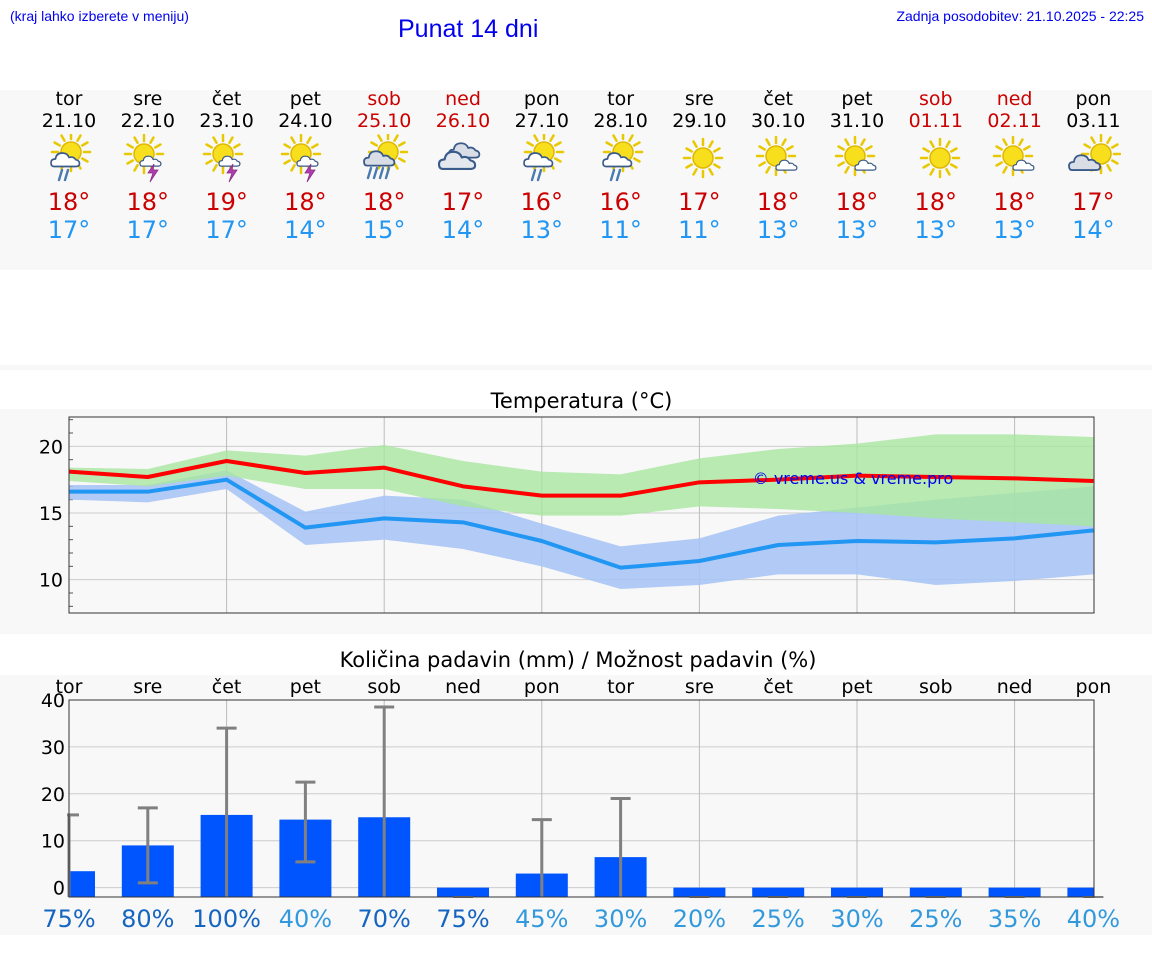 Image resolution: width=1152 pixels, height=975 pixels. What do you see at coordinates (778, 166) in the screenshot?
I see `day-column: čet 30.10 18° 13°` at bounding box center [778, 166].